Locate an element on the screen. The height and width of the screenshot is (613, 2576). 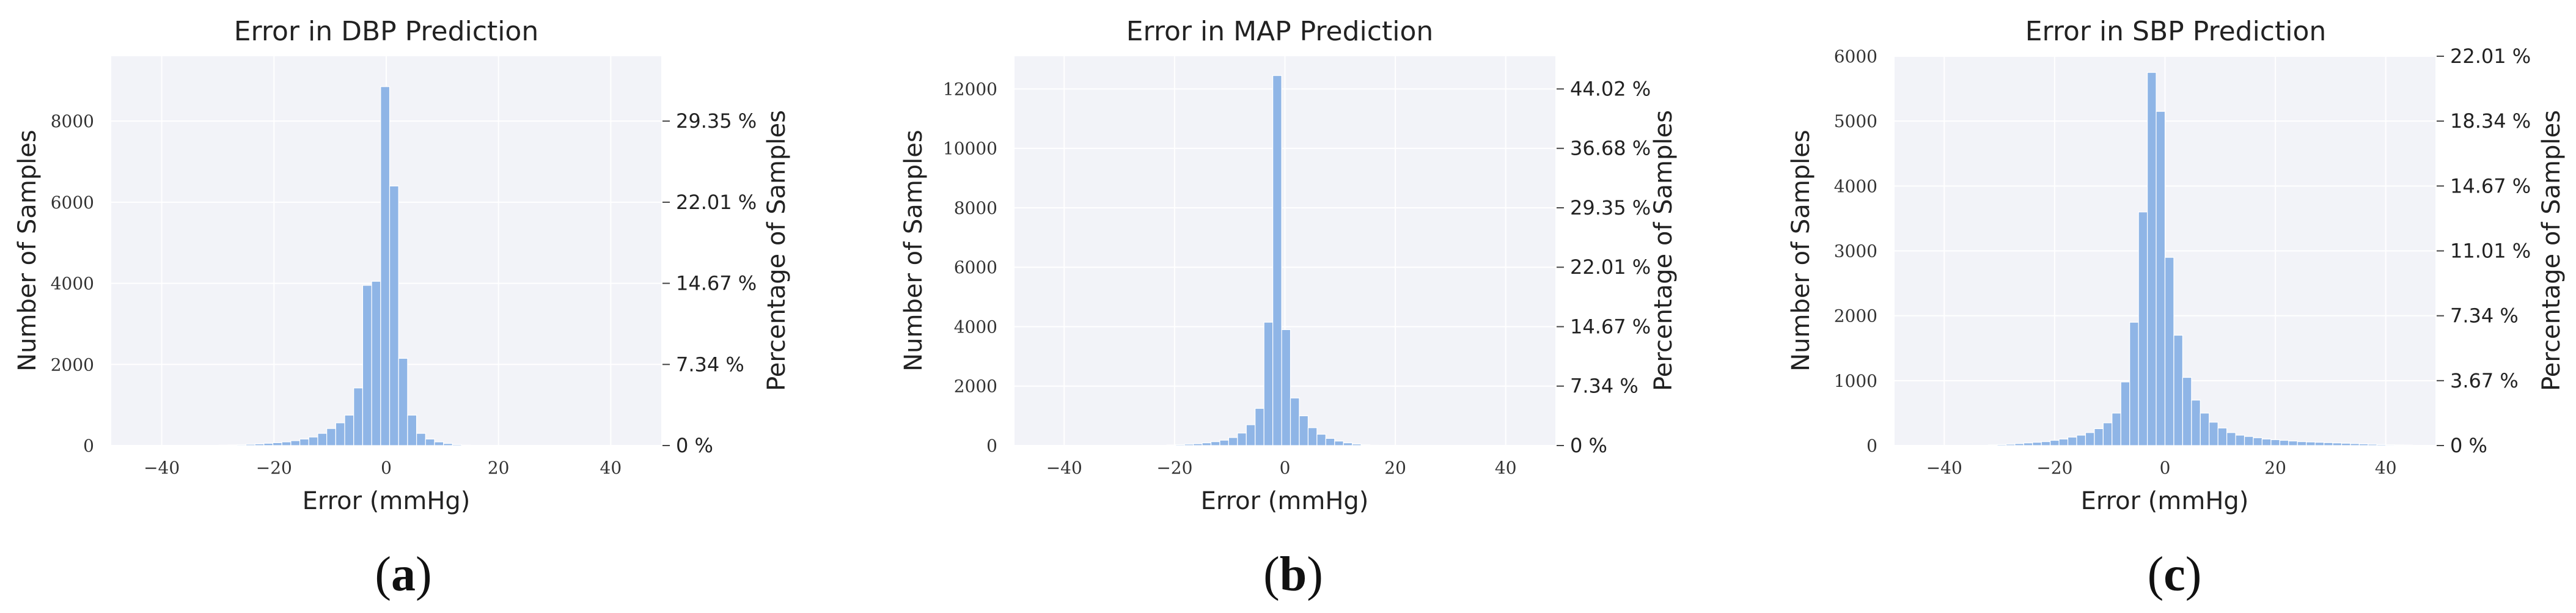
y-tick-label: 8000 is located at coordinates (72, 121).